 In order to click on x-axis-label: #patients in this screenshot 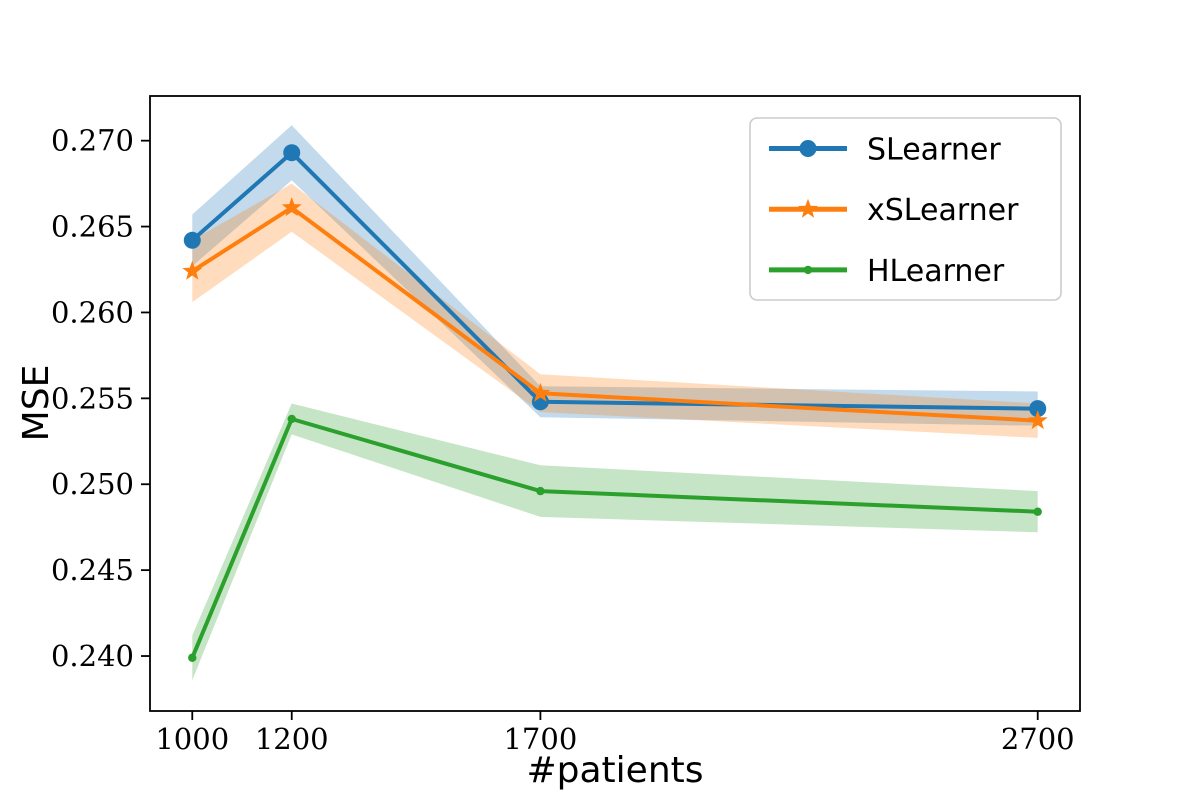, I will do `click(614, 770)`.